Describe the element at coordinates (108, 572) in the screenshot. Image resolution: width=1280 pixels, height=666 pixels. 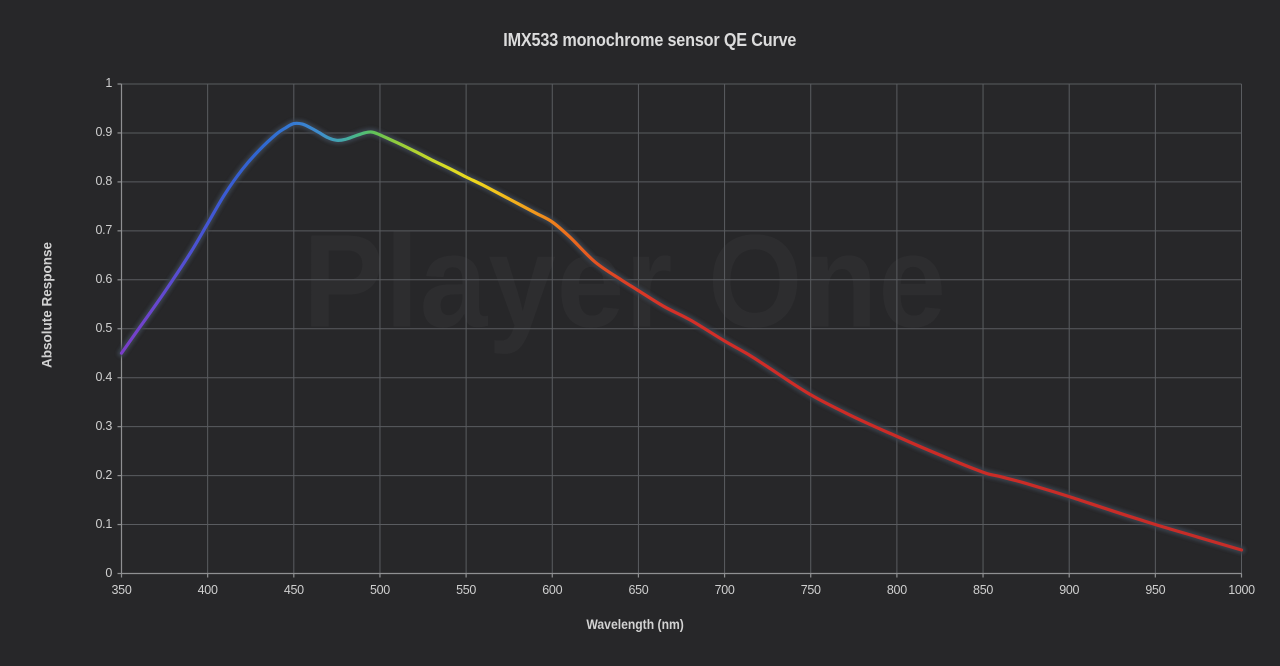
I see `y-tick-label: 0` at that location.